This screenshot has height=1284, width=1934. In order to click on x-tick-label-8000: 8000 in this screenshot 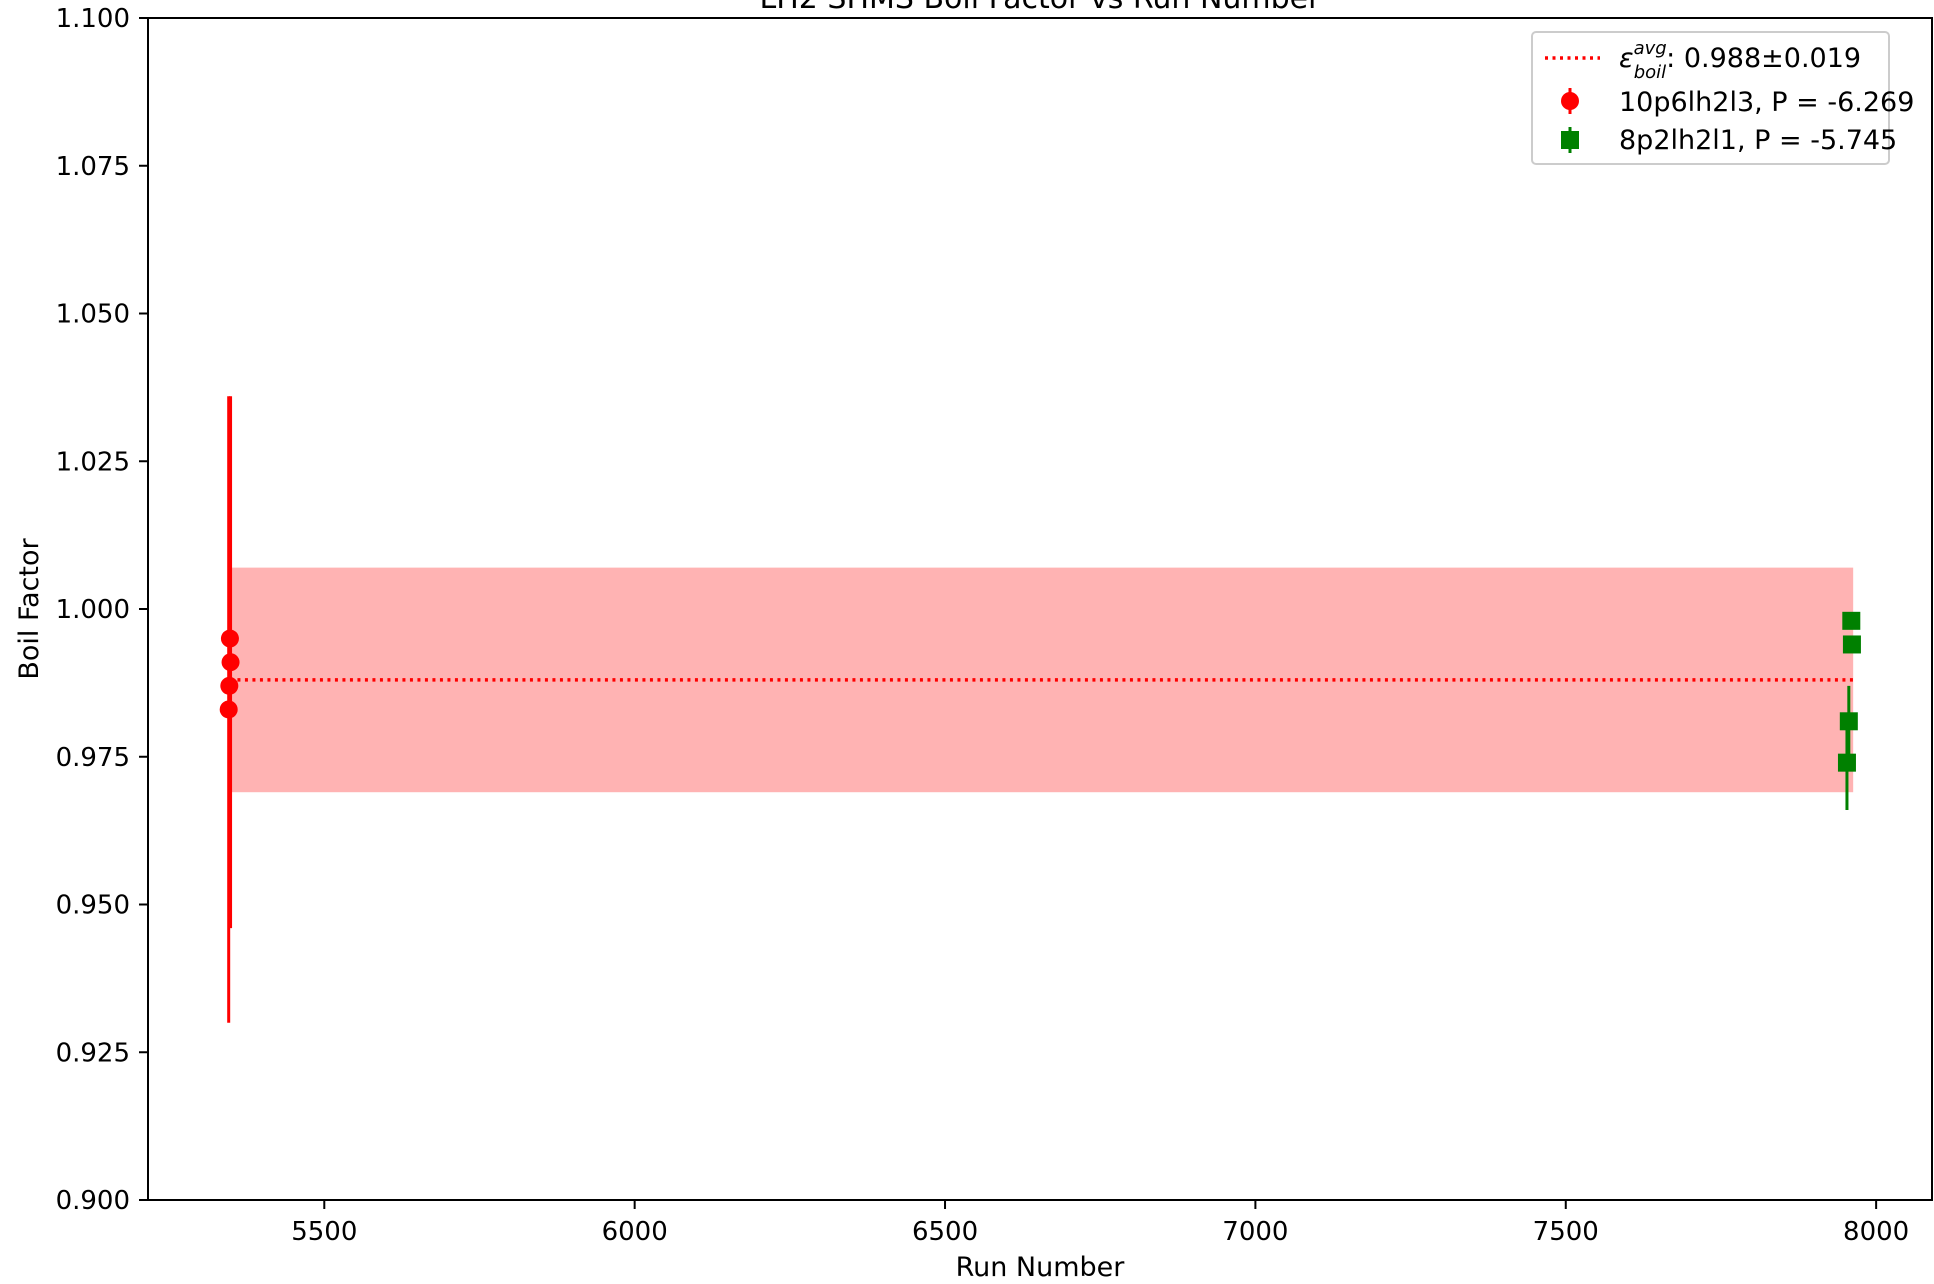, I will do `click(1876, 1232)`.